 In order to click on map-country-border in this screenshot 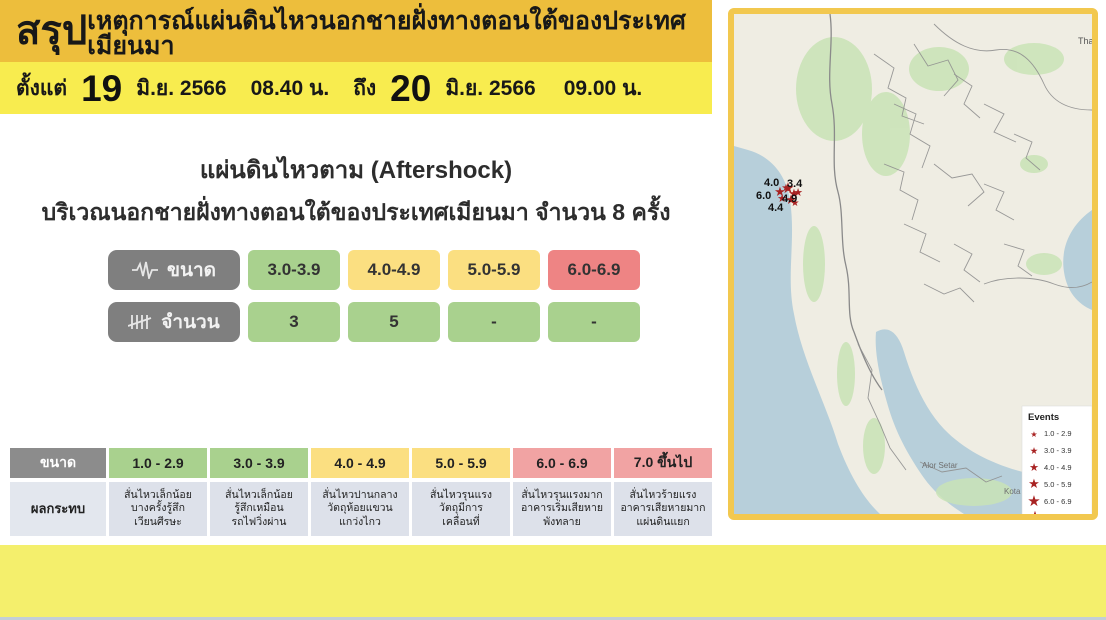, I will do `click(856, 202)`.